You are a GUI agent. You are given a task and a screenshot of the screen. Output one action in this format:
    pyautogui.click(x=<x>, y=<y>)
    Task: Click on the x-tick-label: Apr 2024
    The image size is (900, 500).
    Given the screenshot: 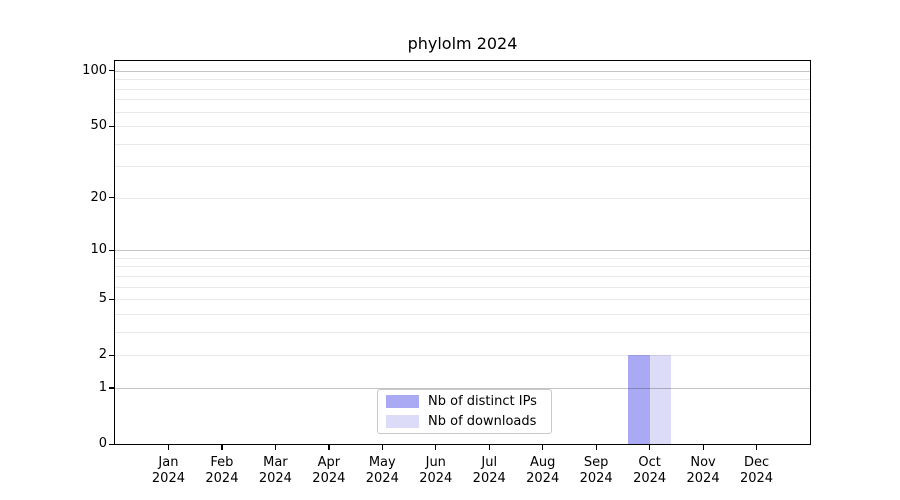 What is the action you would take?
    pyautogui.click(x=329, y=470)
    